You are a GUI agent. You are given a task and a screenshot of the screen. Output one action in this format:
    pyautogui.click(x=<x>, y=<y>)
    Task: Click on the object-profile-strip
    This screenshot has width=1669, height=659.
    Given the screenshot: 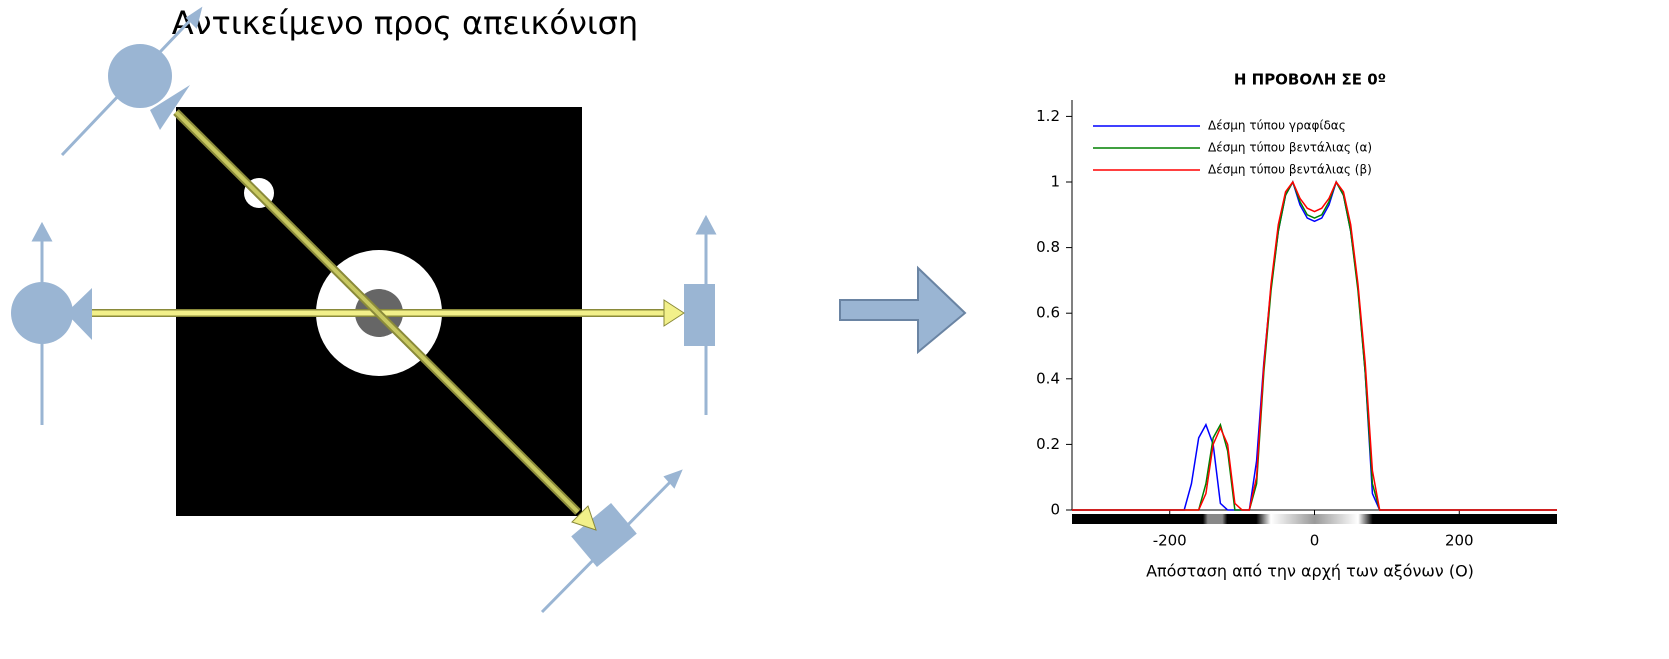 What is the action you would take?
    pyautogui.click(x=1314, y=519)
    